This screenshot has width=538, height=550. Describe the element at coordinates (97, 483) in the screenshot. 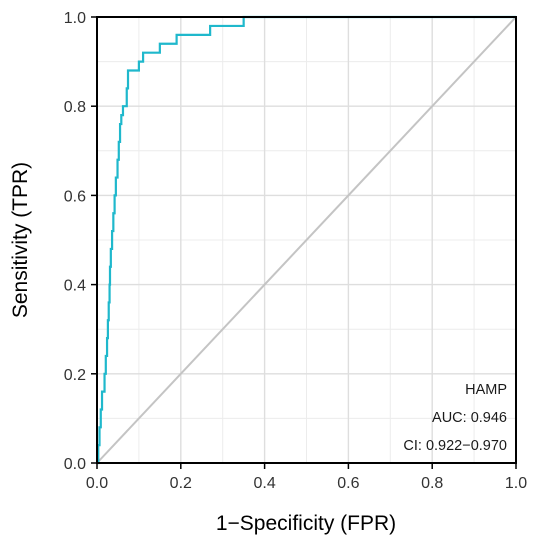

I see `x-tick-label: 0.0` at that location.